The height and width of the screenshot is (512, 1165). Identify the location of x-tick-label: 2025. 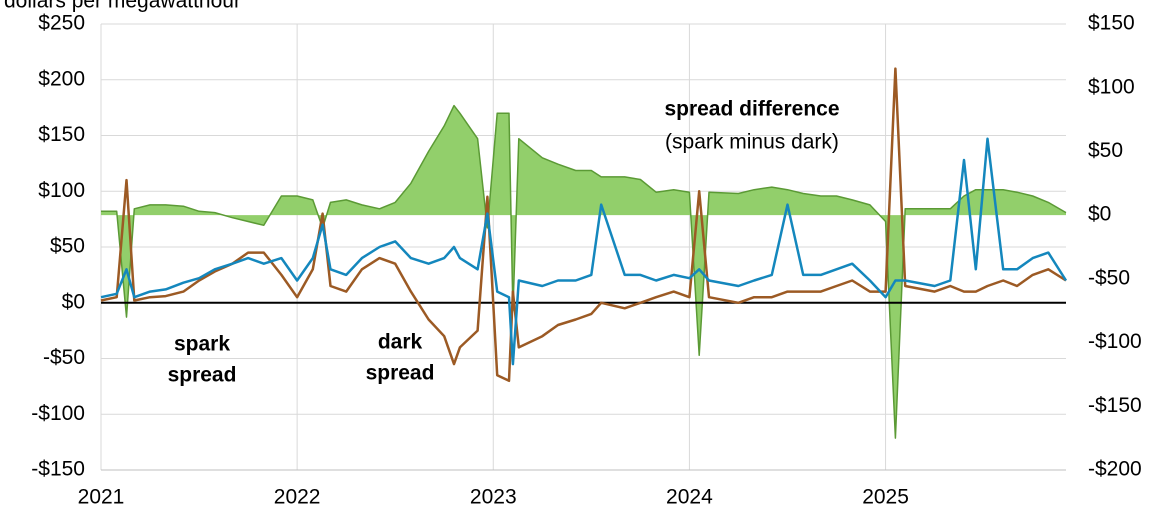
(885, 497).